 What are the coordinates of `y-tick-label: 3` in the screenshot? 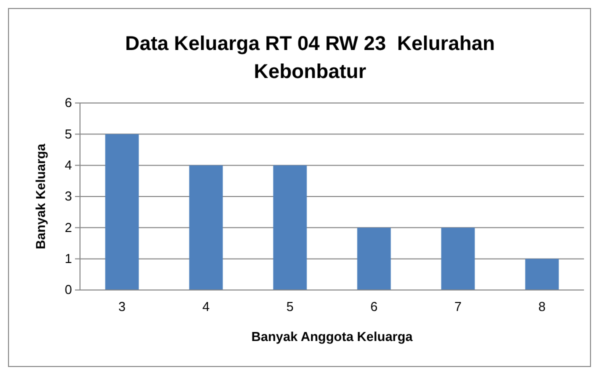 It's located at (68, 196).